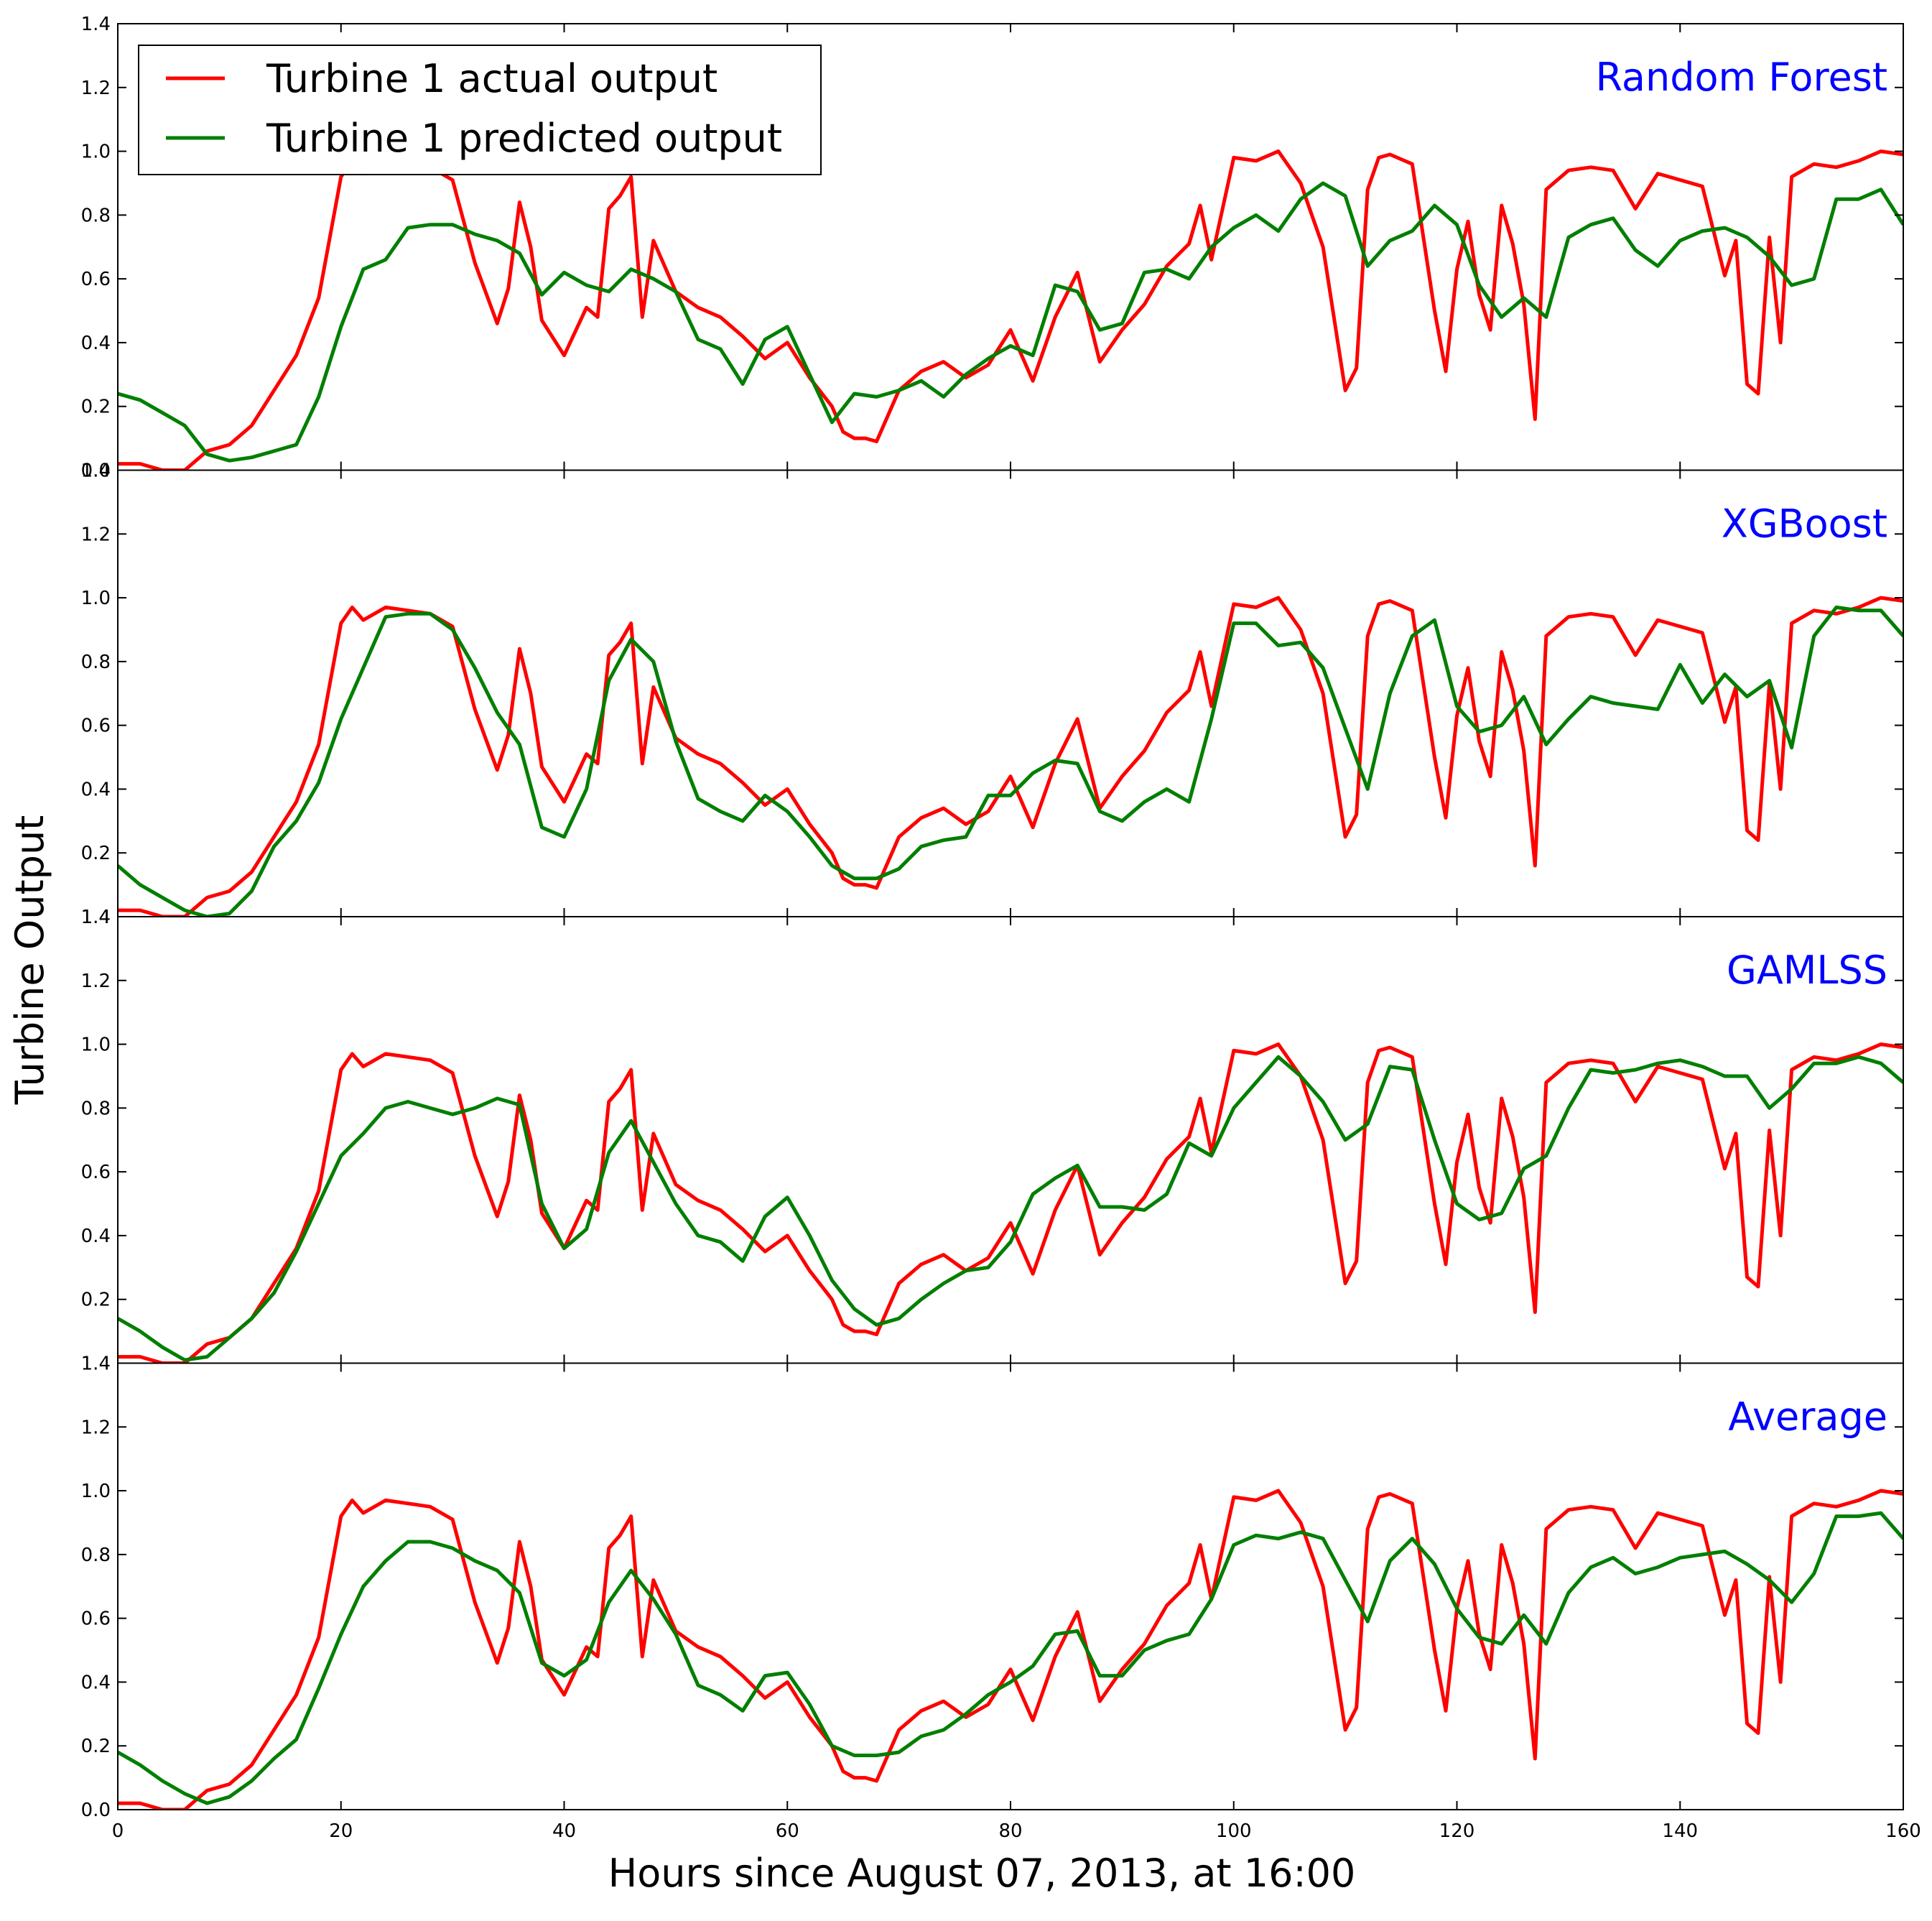 The image size is (1932, 1921). What do you see at coordinates (1807, 970) in the screenshot?
I see `panel-title: GAMLSS` at bounding box center [1807, 970].